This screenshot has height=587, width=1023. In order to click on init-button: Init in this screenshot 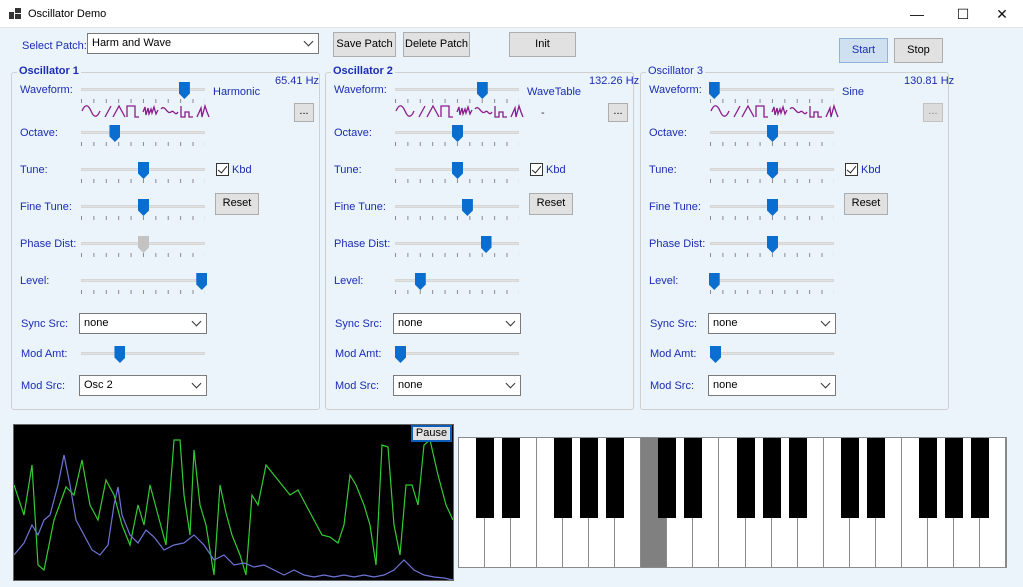, I will do `click(542, 44)`.